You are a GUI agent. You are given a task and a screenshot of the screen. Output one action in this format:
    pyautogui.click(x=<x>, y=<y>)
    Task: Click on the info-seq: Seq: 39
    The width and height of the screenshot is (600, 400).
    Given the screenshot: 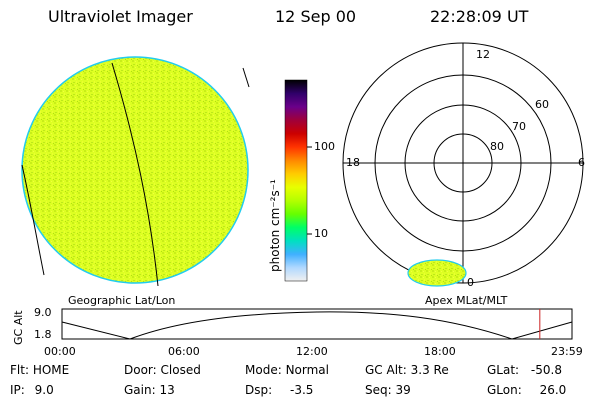 What is the action you would take?
    pyautogui.click(x=388, y=390)
    